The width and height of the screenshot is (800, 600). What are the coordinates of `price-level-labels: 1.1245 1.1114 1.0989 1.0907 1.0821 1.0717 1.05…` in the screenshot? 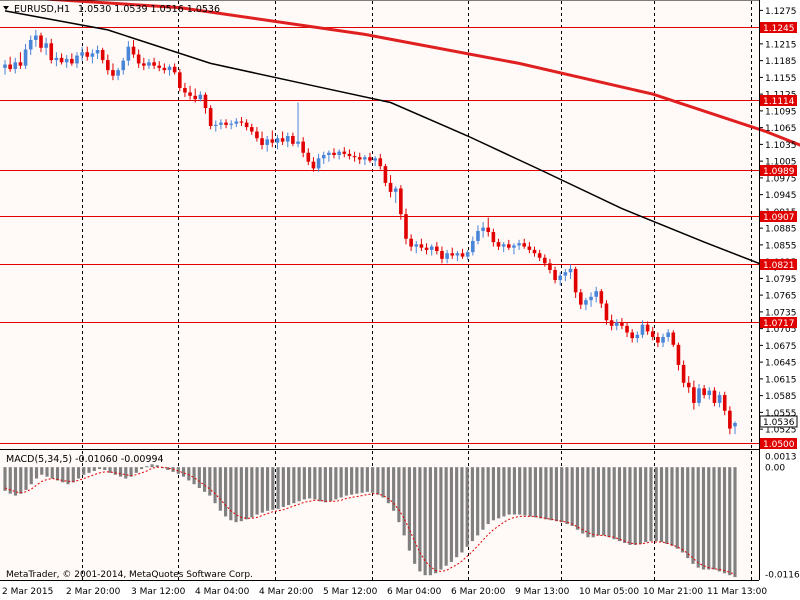 It's located at (778, 236).